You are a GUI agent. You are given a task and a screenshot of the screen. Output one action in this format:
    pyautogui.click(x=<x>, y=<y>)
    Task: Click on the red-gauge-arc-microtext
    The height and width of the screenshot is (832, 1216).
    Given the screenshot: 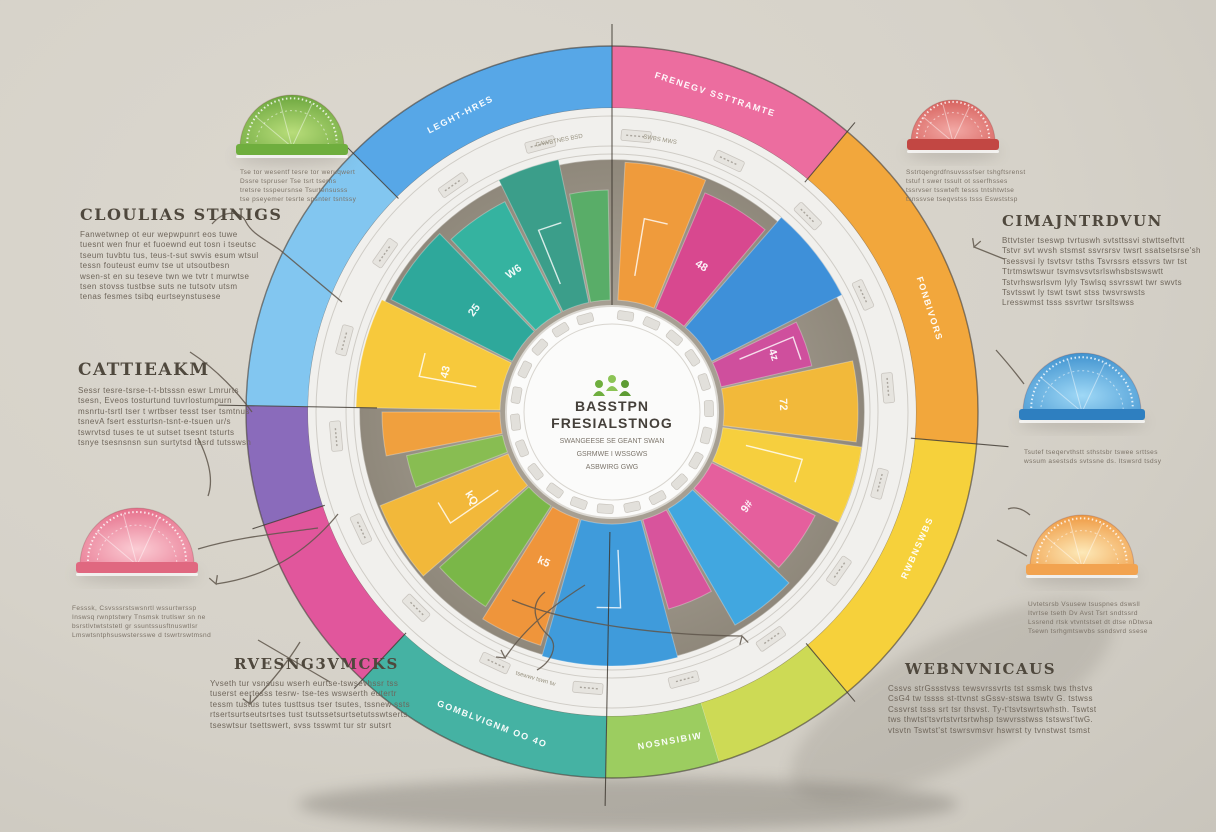 What is the action you would take?
    pyautogui.click(x=953, y=119)
    